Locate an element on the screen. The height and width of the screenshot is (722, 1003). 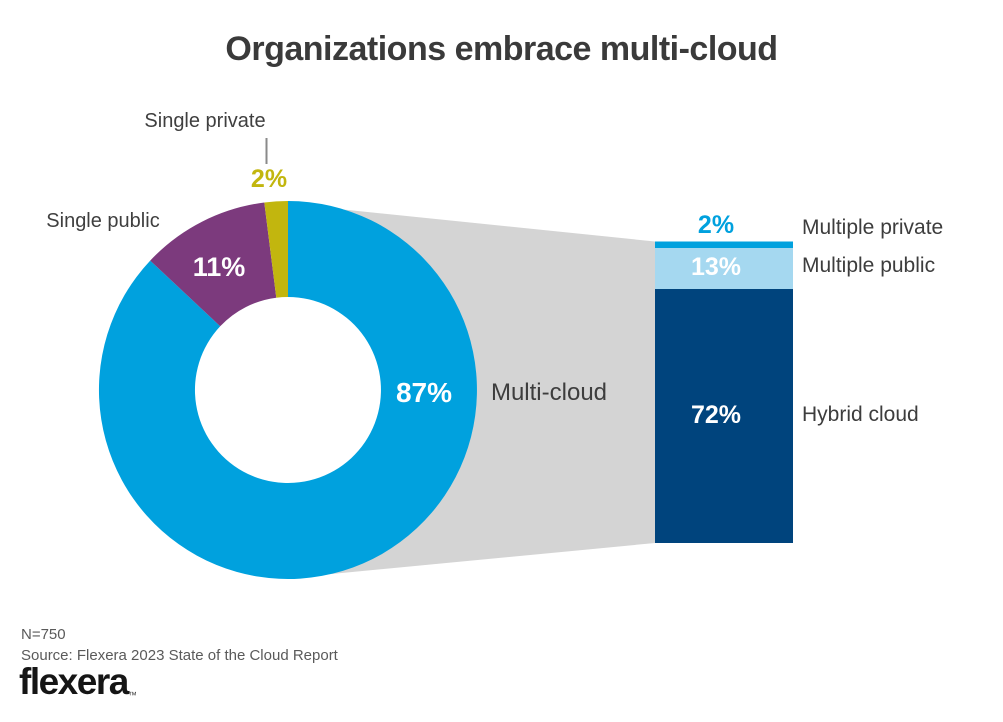
donut-hole is located at coordinates (288, 390).